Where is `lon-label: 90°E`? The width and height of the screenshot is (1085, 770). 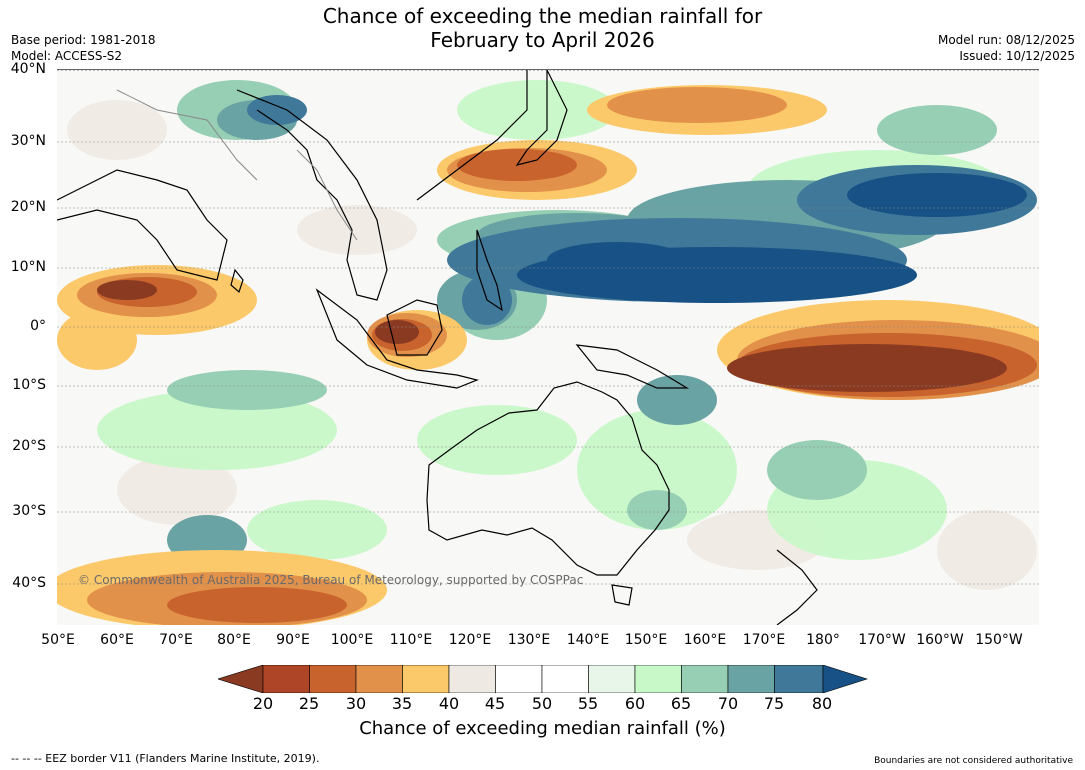
lon-label: 90°E is located at coordinates (293, 640).